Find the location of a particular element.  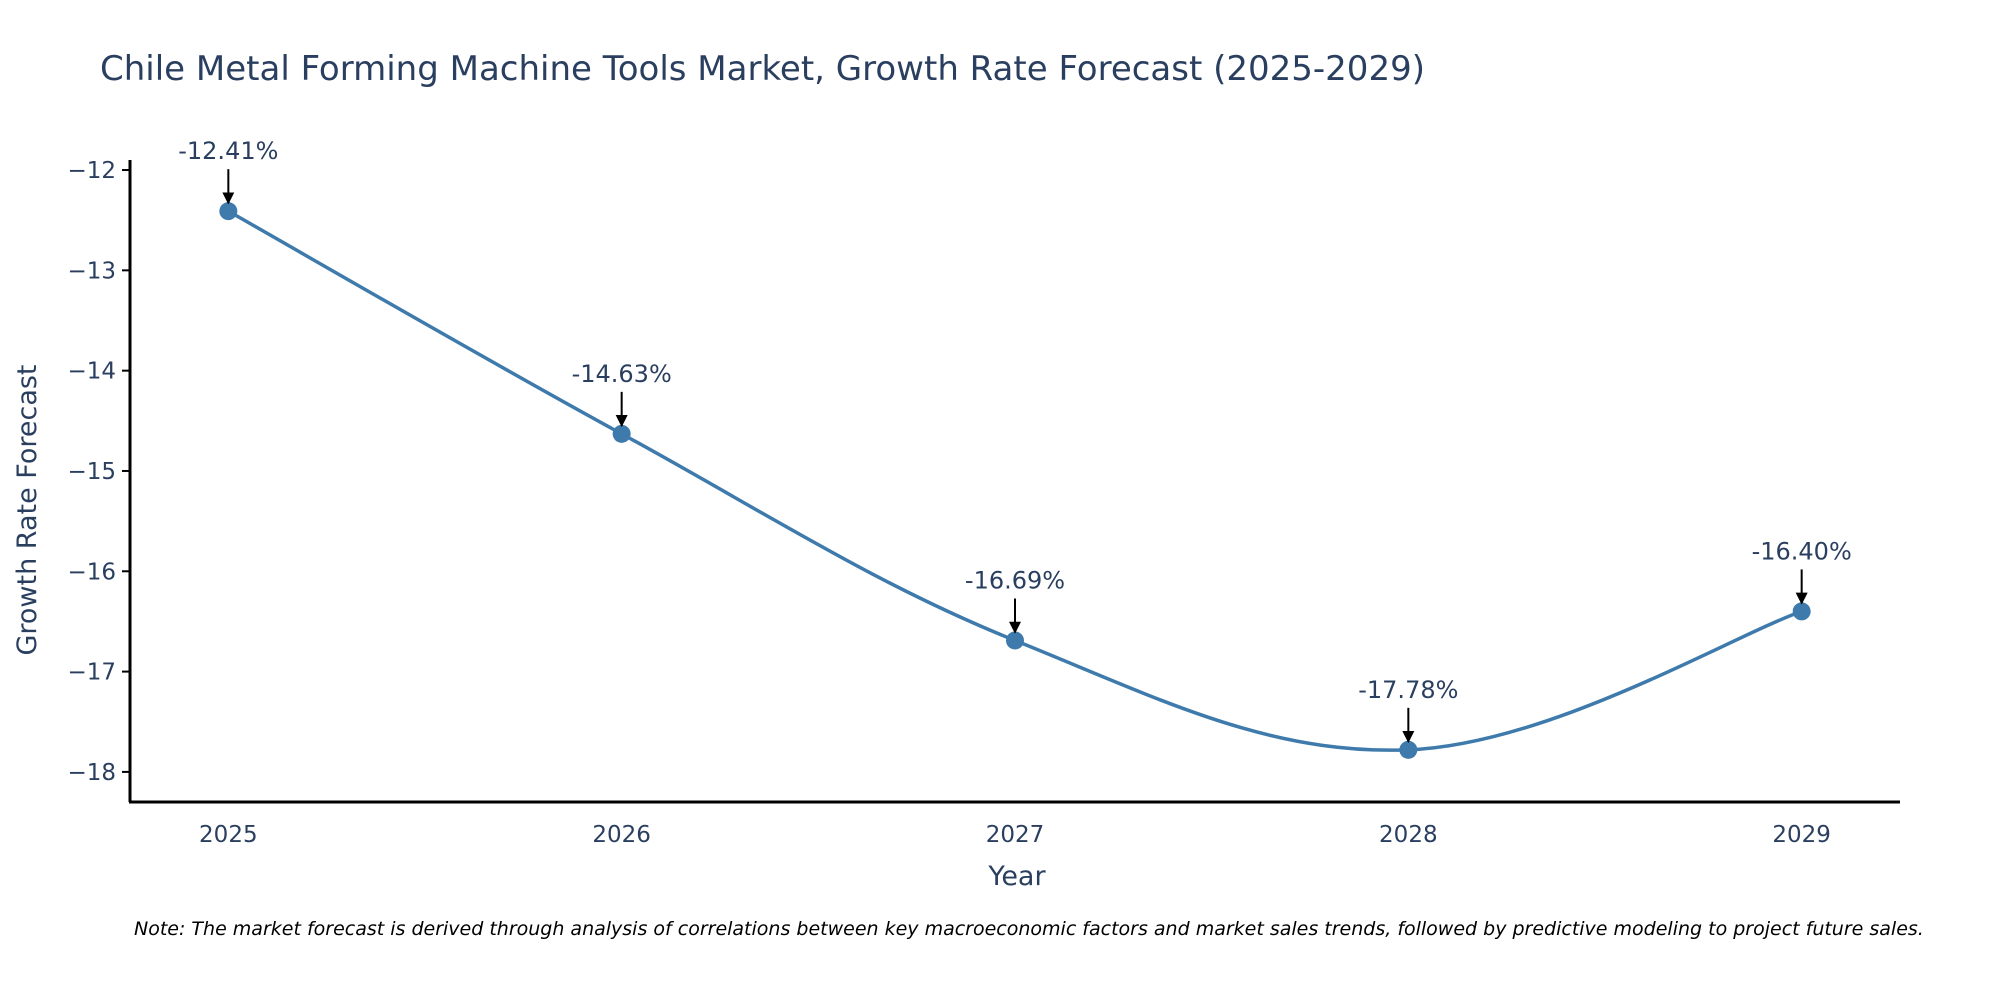

x-tick-label: 2026 is located at coordinates (621, 835).